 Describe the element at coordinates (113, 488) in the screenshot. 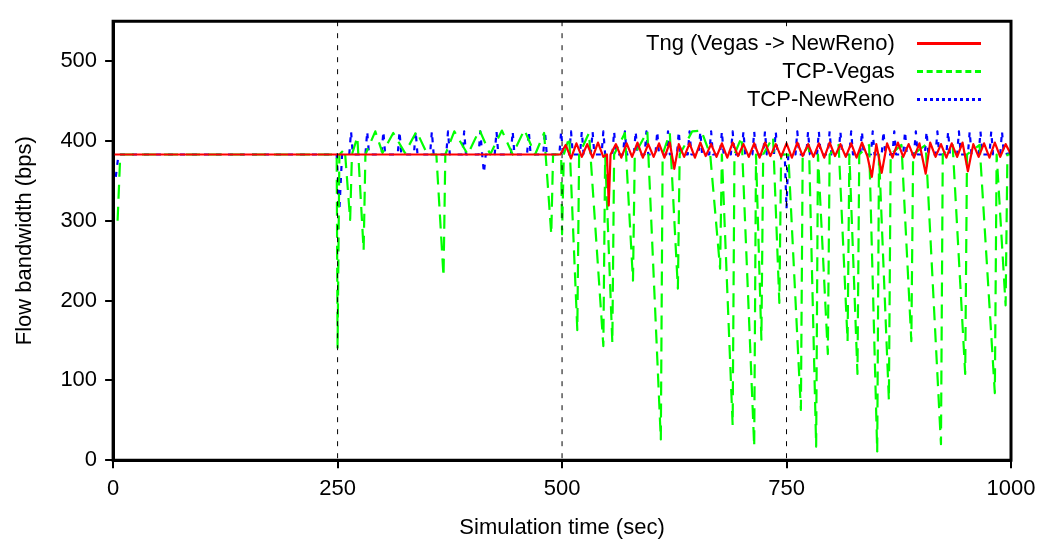

I see `x-tick-label: 0` at that location.